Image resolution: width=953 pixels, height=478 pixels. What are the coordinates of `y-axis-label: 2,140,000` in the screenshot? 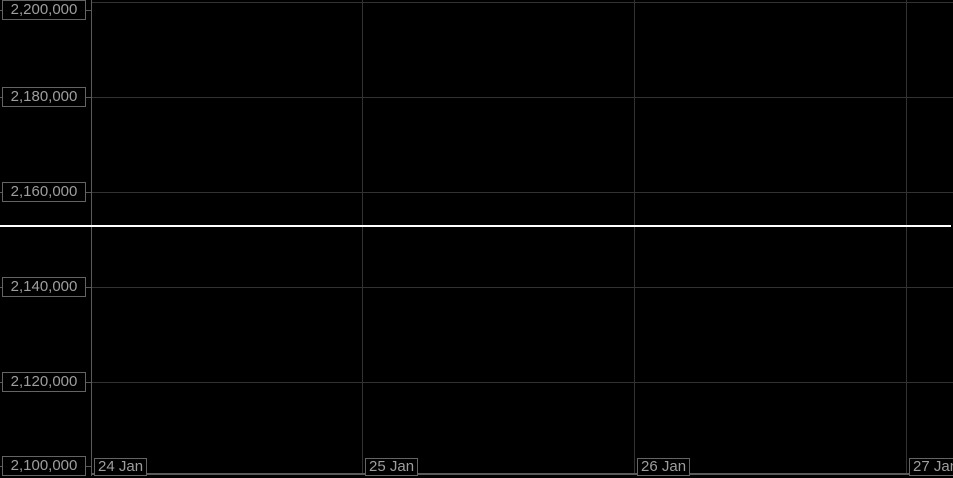 It's located at (44, 287).